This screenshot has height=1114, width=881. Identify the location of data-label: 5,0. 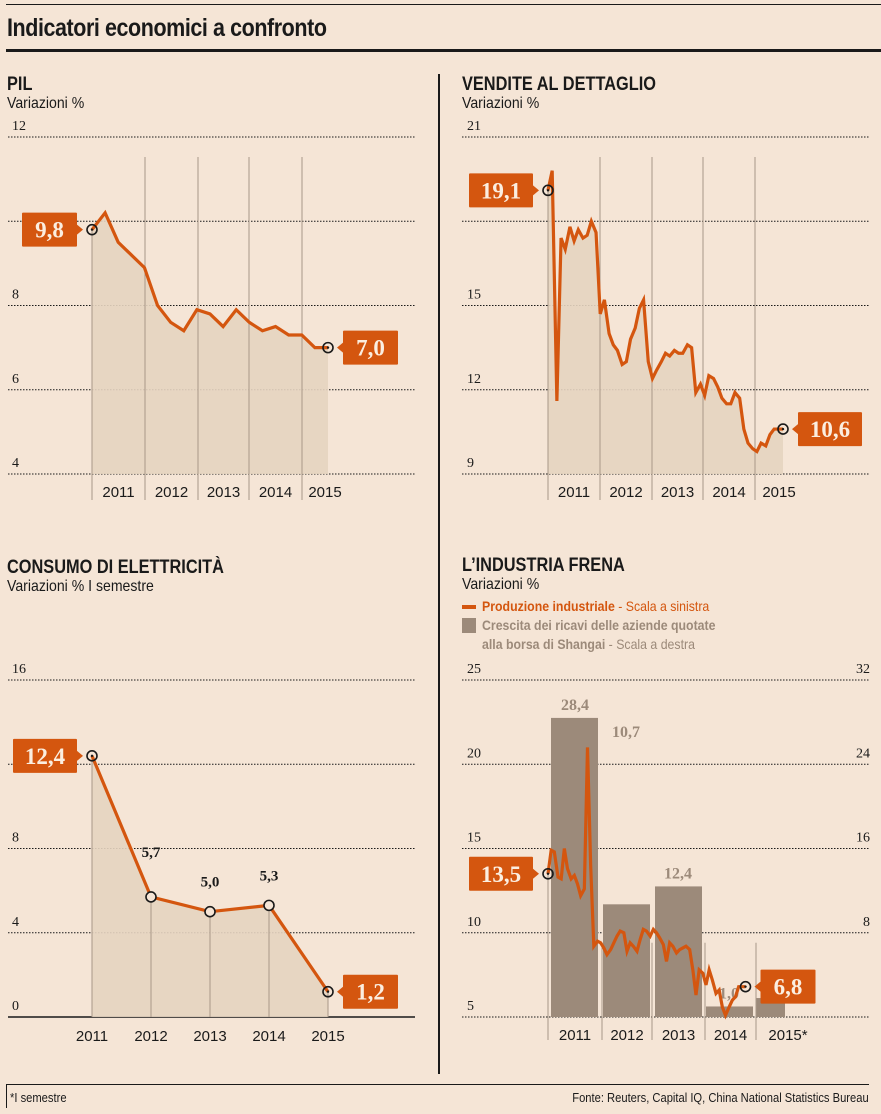
(210, 883).